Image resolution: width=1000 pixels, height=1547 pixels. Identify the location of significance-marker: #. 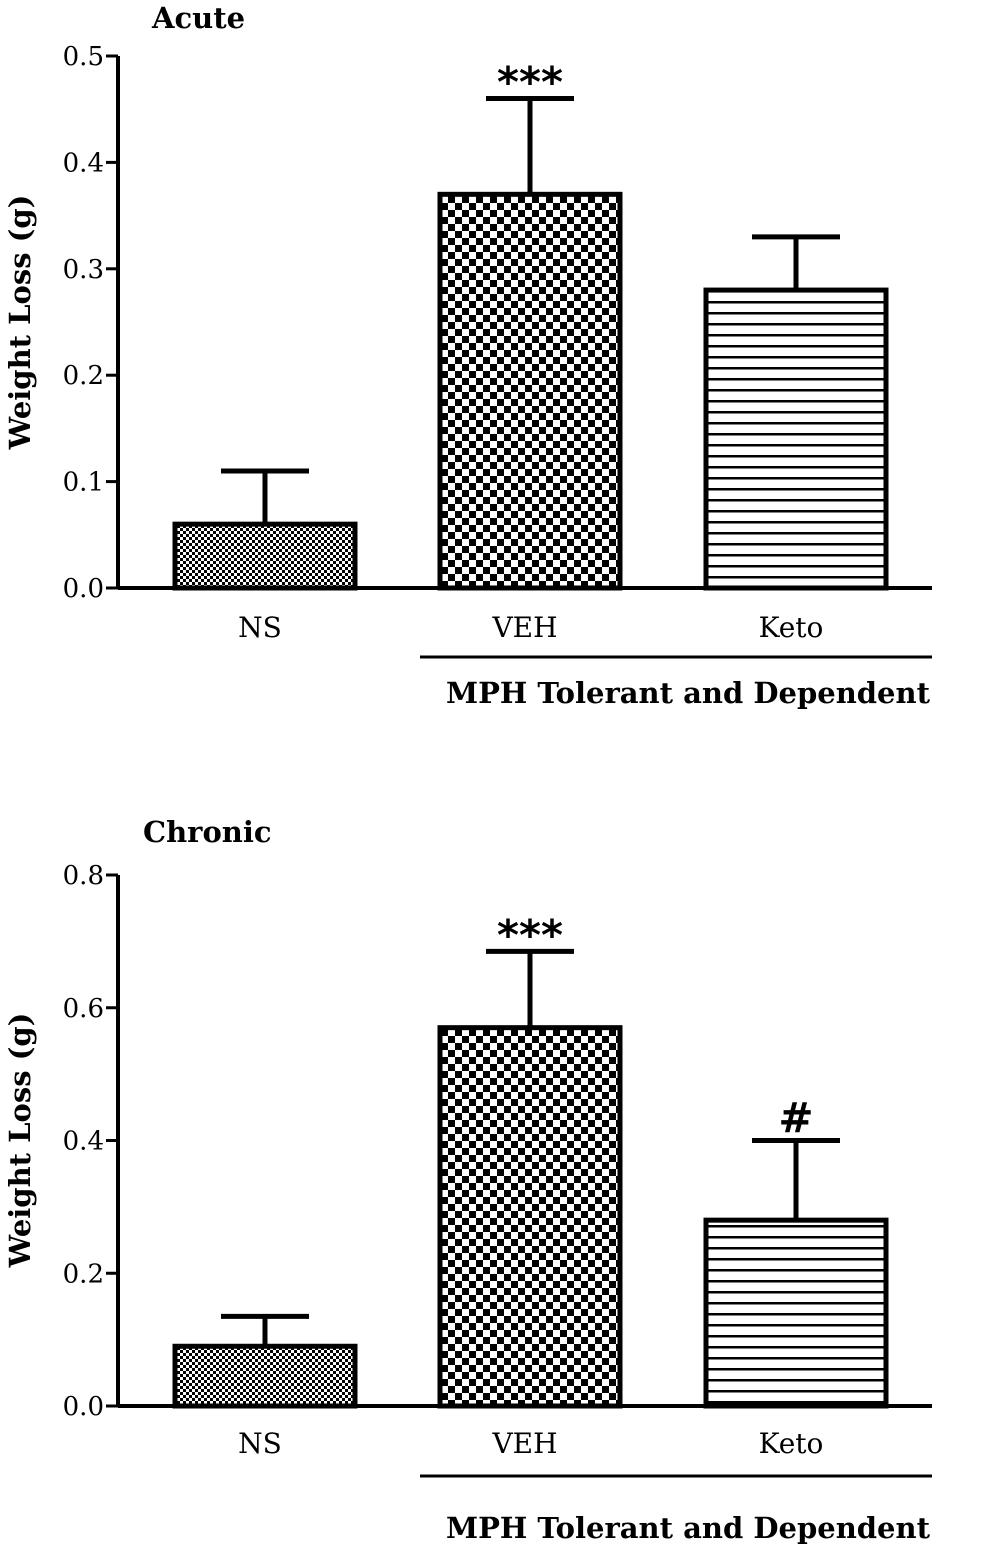
(795, 1118).